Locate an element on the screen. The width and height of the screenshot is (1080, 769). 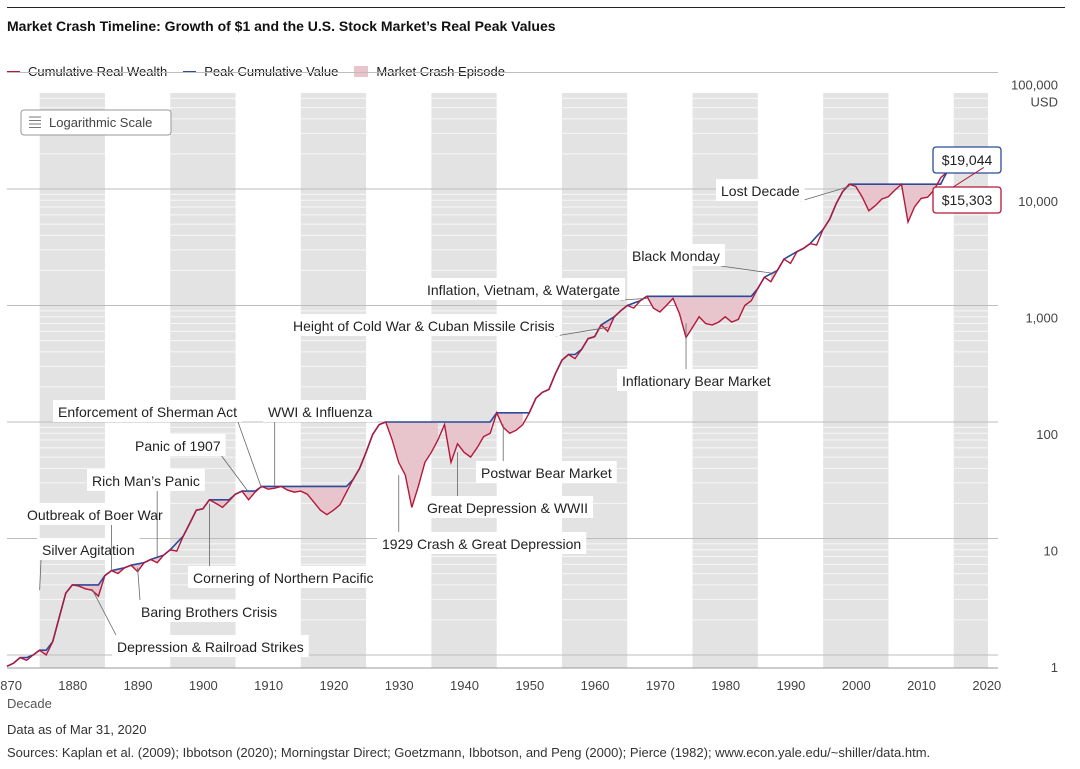
legend-item-crash: Market Crash Episode is located at coordinates (429, 71).